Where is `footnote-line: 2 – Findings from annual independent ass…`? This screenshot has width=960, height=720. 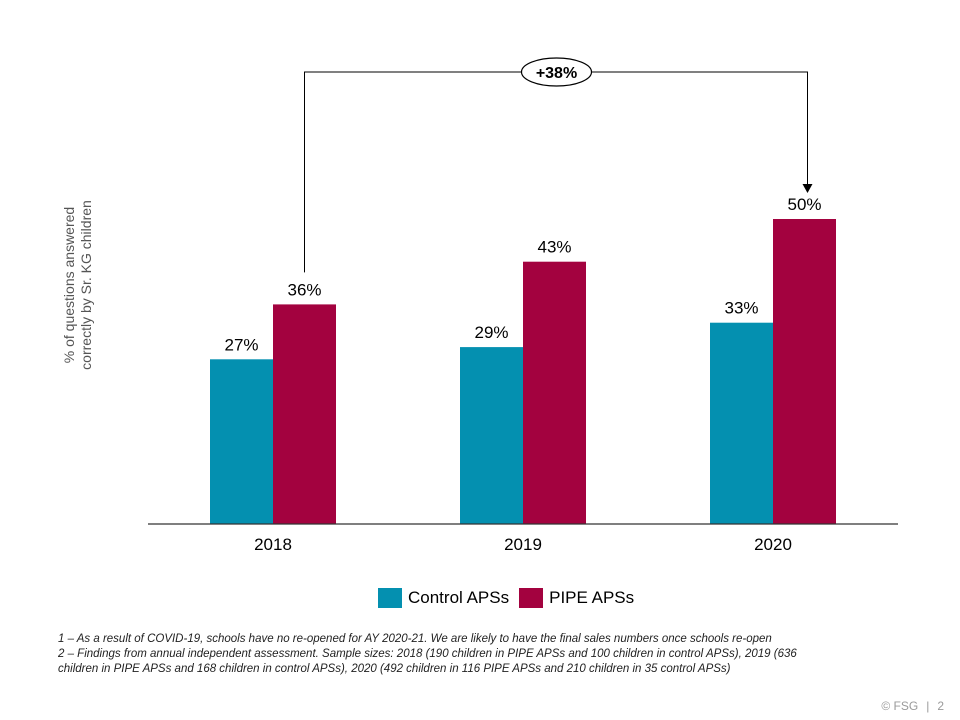 footnote-line: 2 – Findings from annual independent ass… is located at coordinates (427, 654).